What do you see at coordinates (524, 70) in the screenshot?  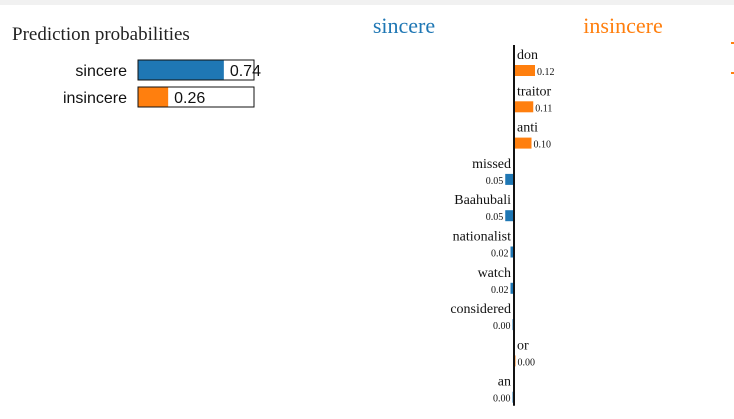 I see `feature-bar-don` at bounding box center [524, 70].